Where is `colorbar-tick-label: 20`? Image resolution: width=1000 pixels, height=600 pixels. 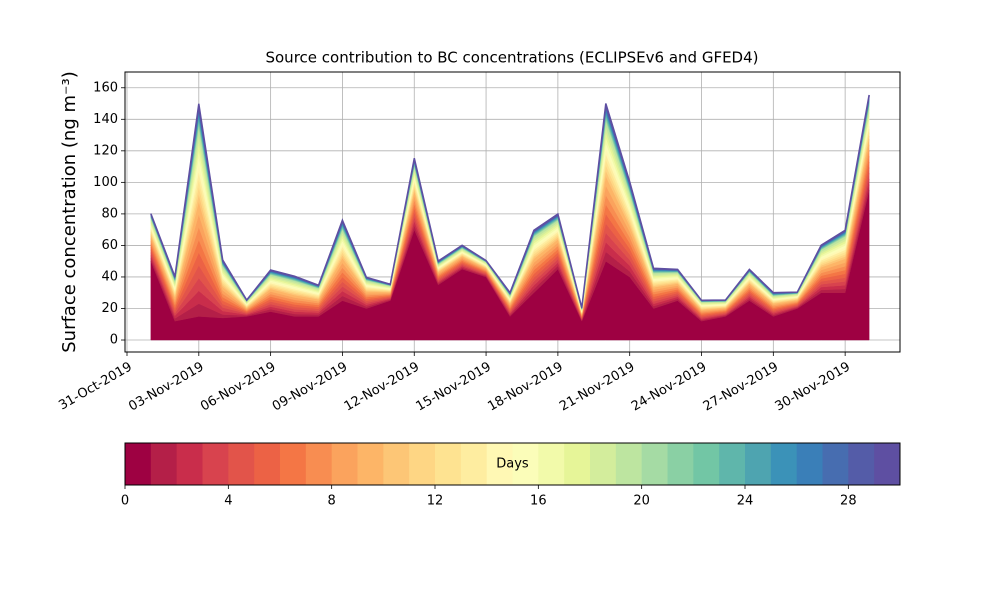
colorbar-tick-label: 20 is located at coordinates (641, 501).